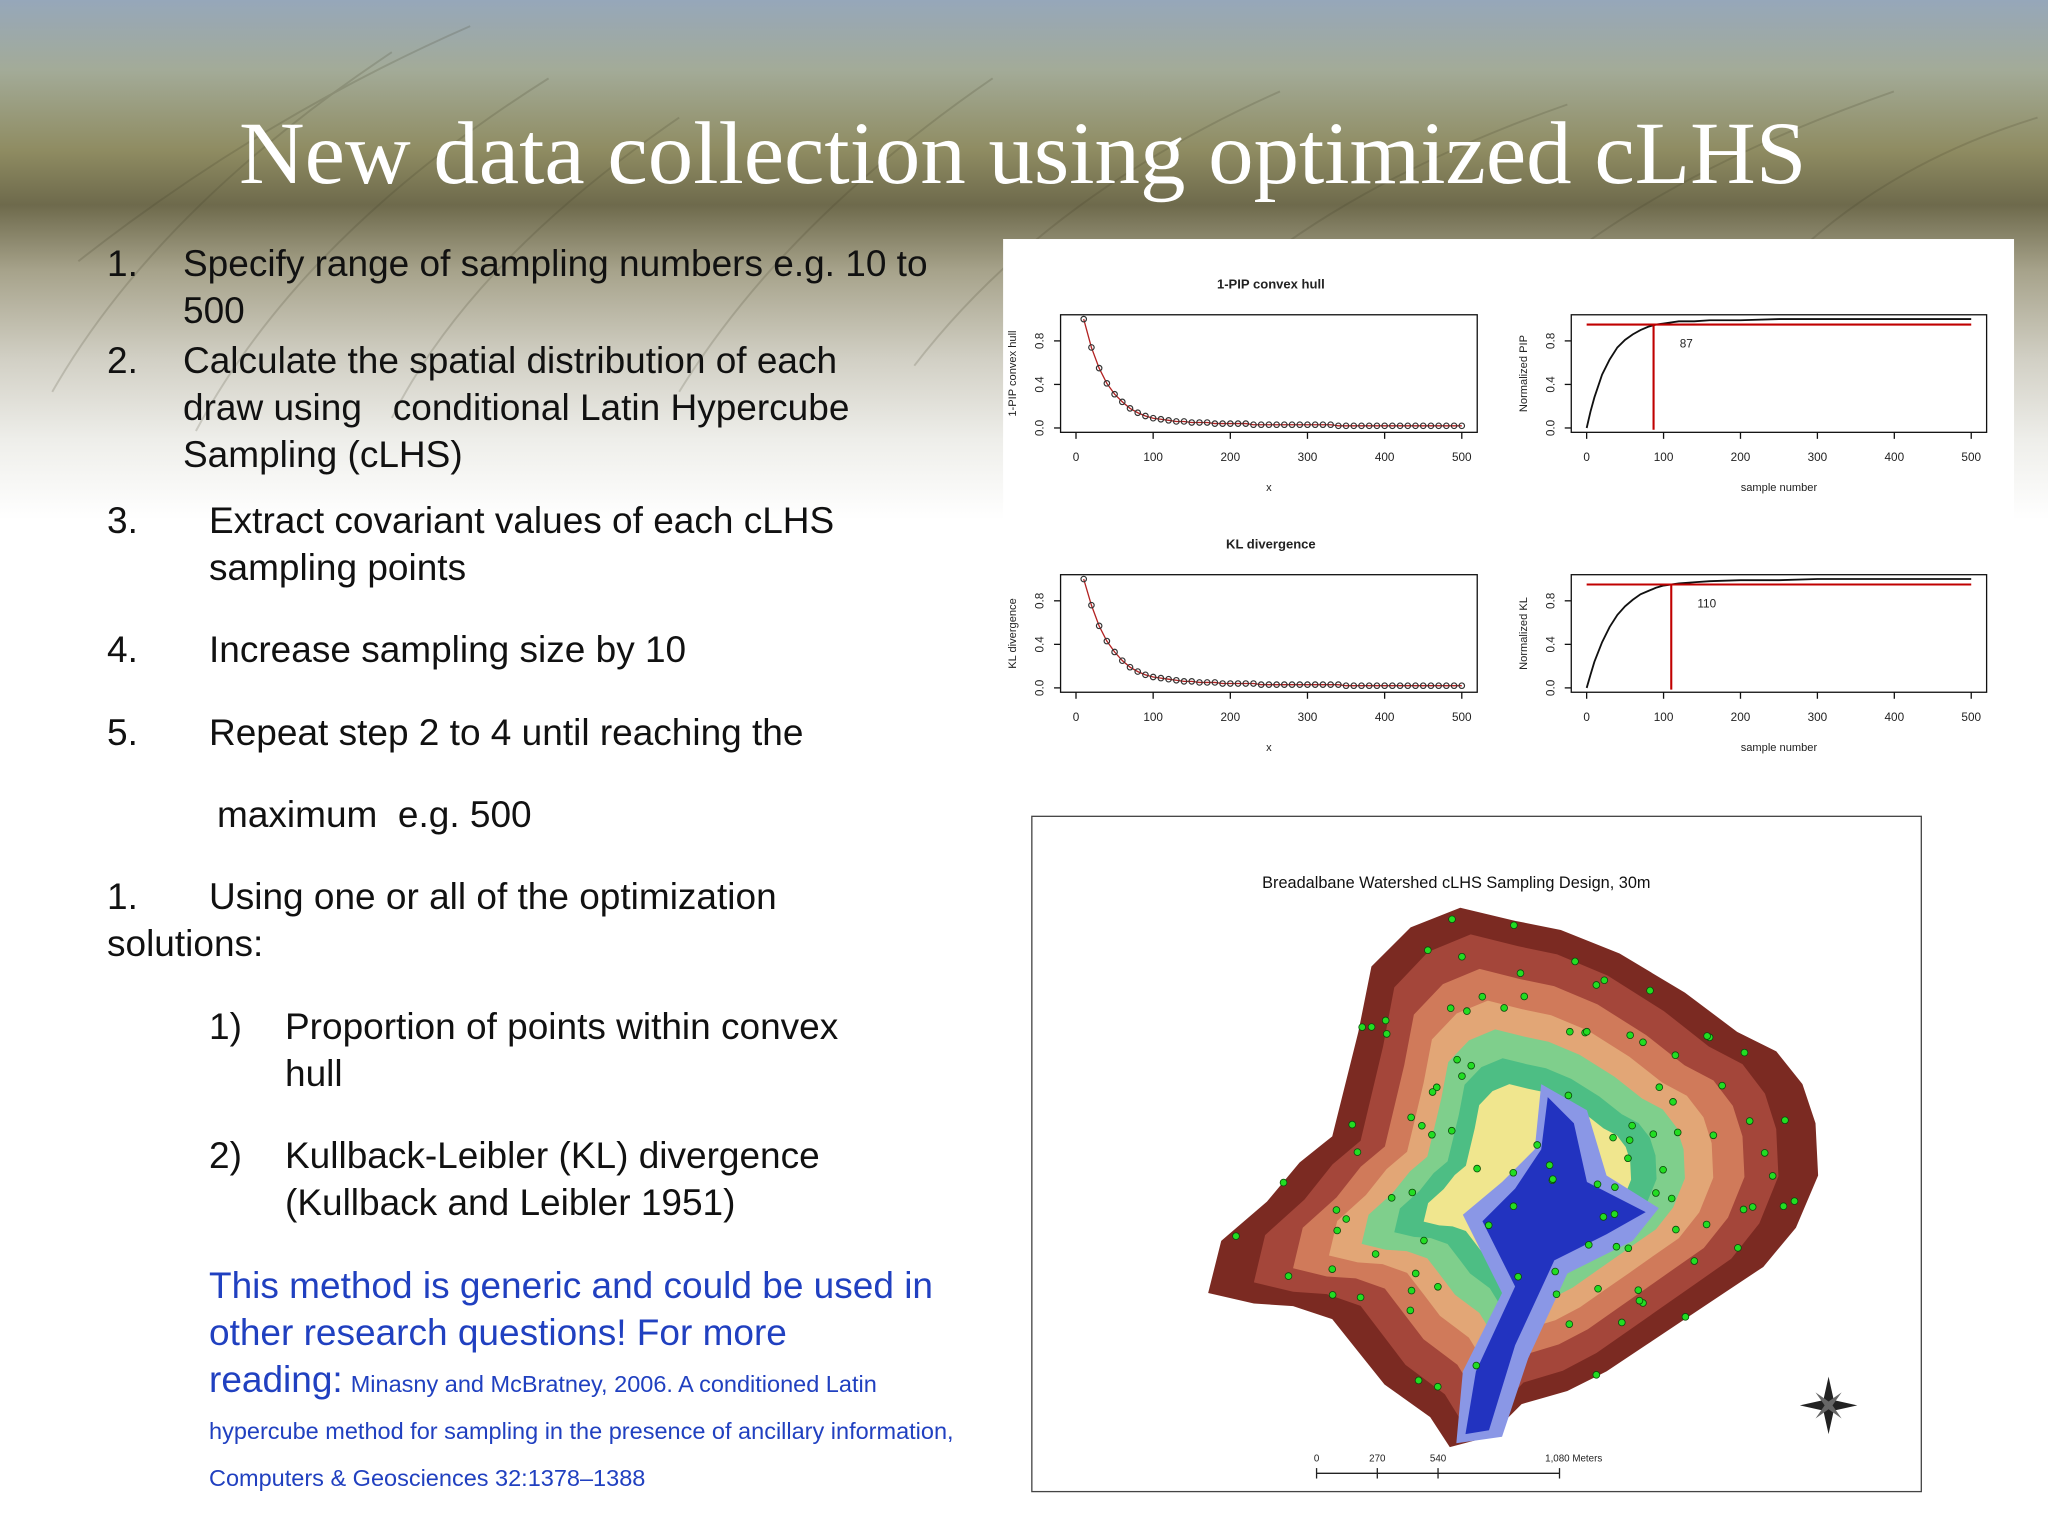  Describe the element at coordinates (448, 649) in the screenshot. I see `step-text: Increase sampling size by 10` at that location.